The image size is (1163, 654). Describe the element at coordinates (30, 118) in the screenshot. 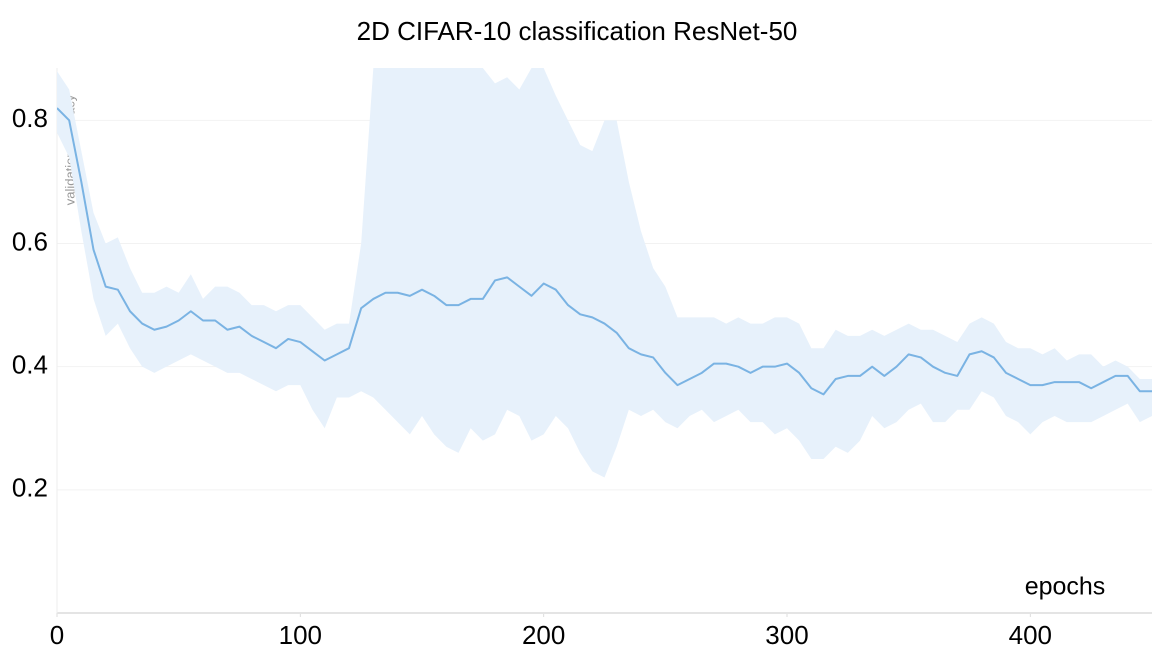

I see `y-tick-label: 0.8` at that location.